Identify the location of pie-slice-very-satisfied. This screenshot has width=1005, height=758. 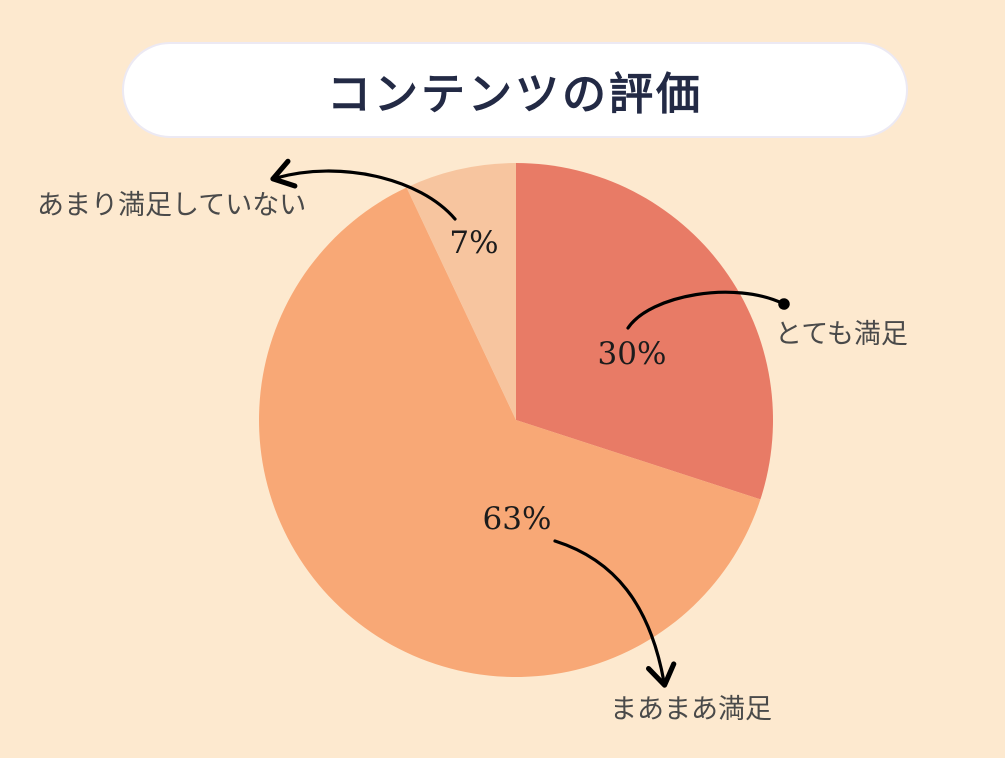
(644, 331).